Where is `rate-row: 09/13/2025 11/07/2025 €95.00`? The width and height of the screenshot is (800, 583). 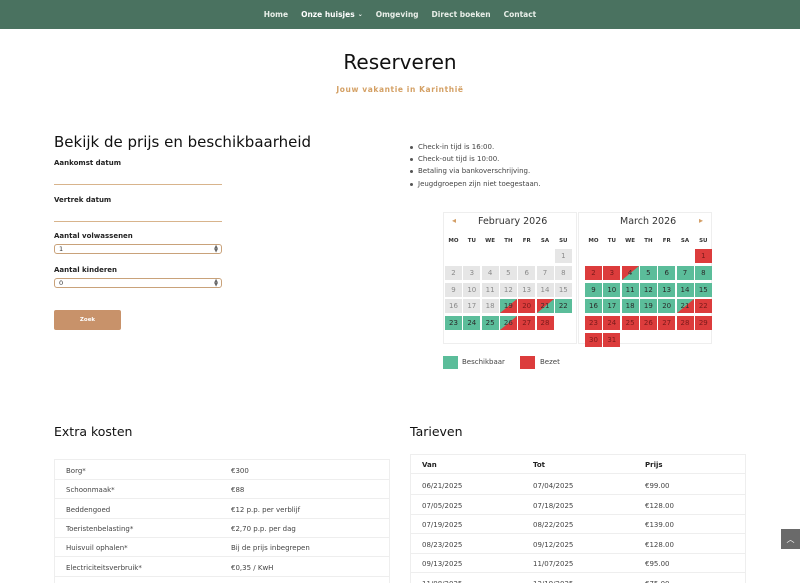 rate-row: 09/13/2025 11/07/2025 €95.00 is located at coordinates (578, 563).